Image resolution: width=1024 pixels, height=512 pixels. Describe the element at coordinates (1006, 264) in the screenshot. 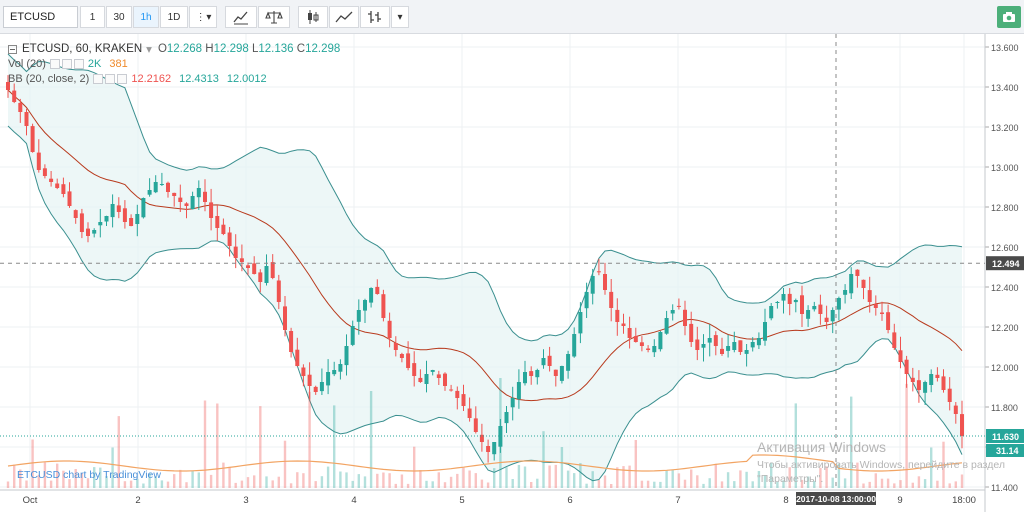

I see `crosshair-price-label: 12.494` at that location.